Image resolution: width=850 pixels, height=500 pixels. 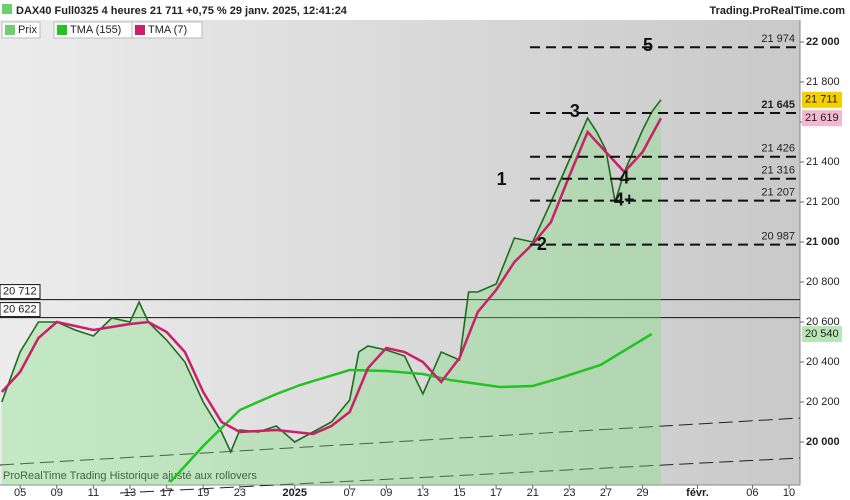 I want to click on y-tick-label: 21 800, so click(x=823, y=82).